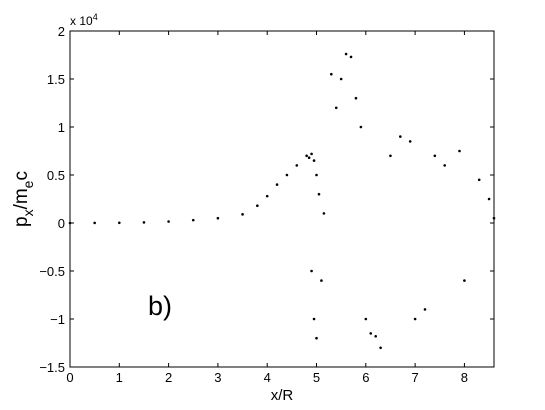 Image resolution: width=545 pixels, height=410 pixels. What do you see at coordinates (52, 367) in the screenshot?
I see `y-tick-label: −1.5` at bounding box center [52, 367].